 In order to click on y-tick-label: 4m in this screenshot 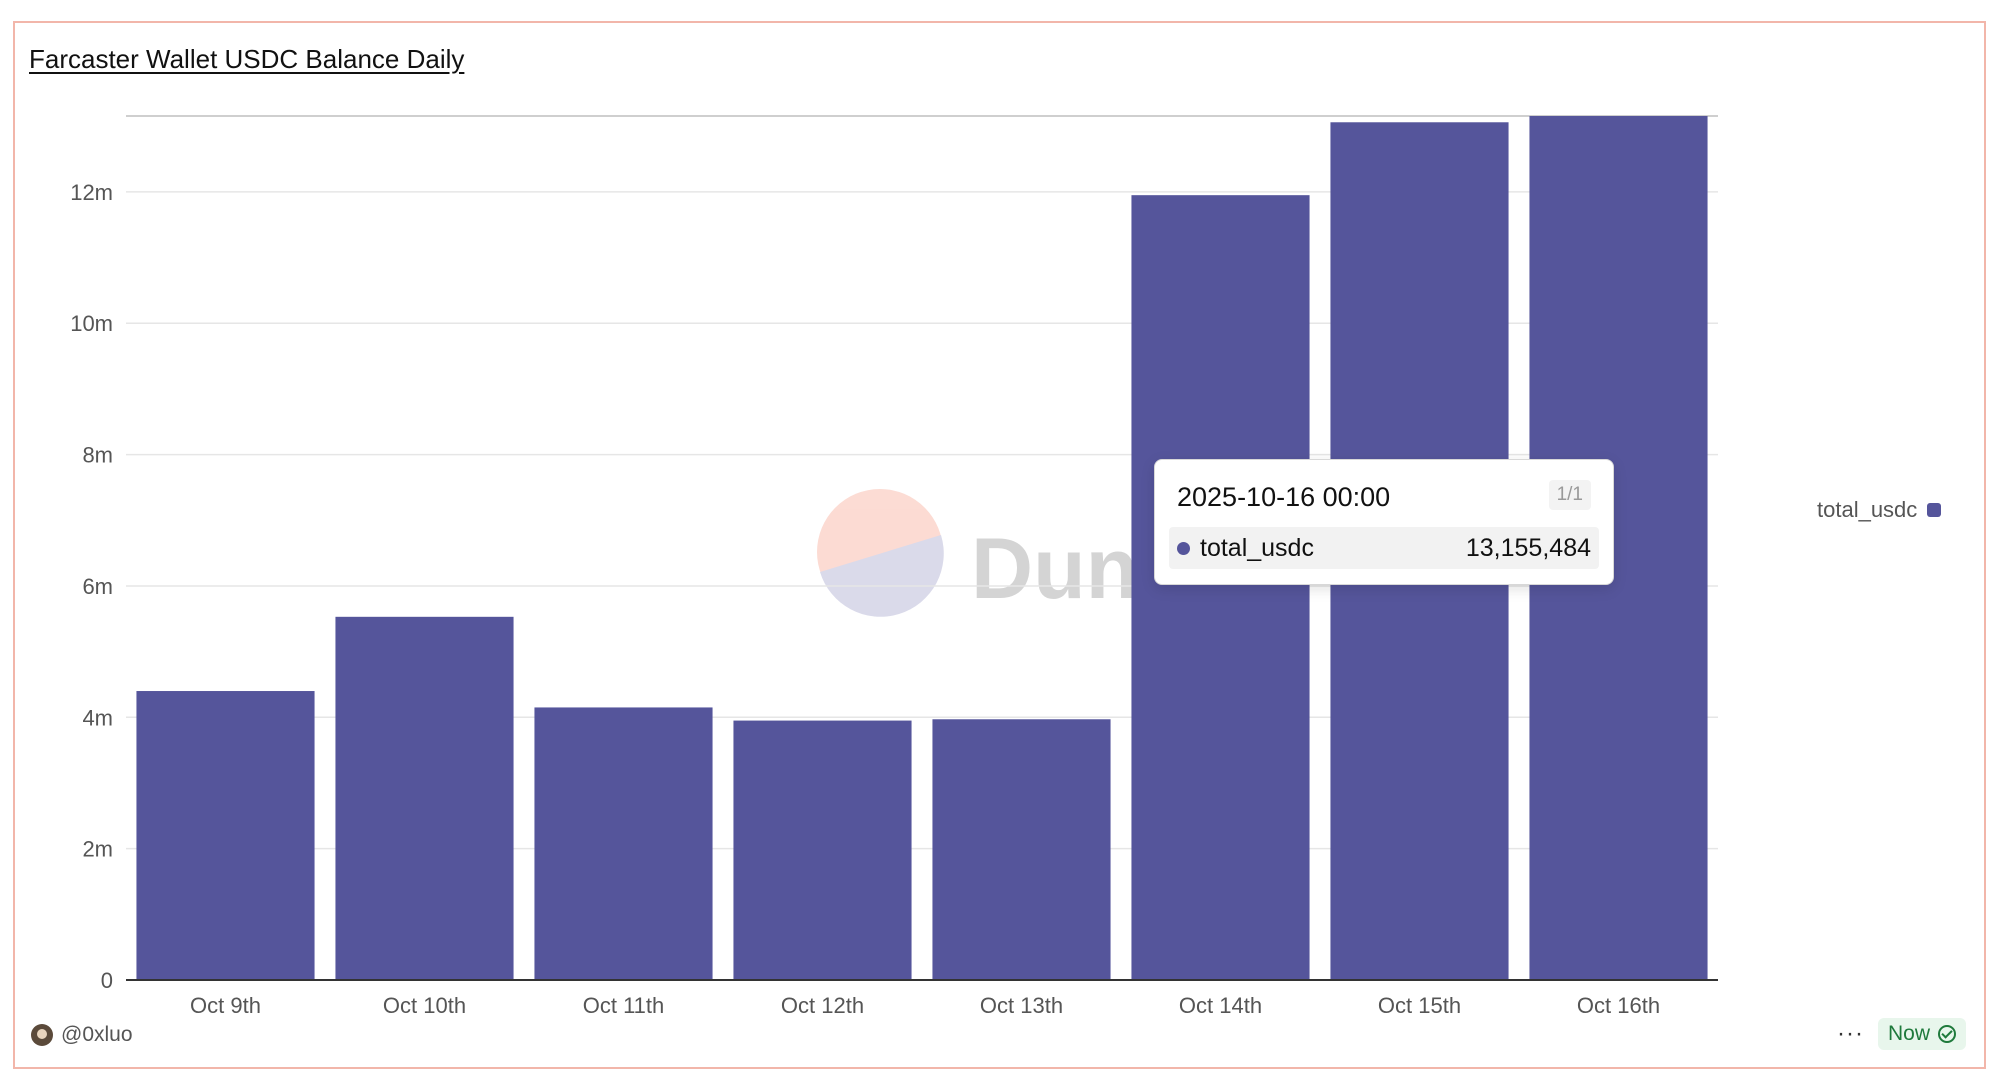, I will do `click(97, 717)`.